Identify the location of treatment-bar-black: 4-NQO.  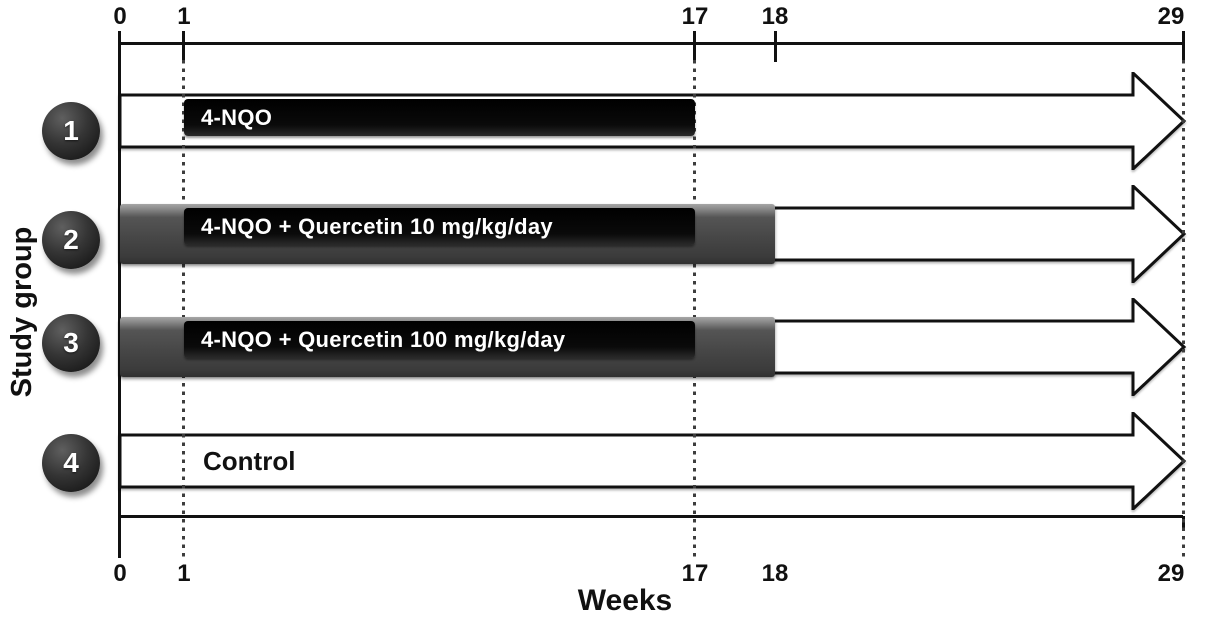
(439, 117).